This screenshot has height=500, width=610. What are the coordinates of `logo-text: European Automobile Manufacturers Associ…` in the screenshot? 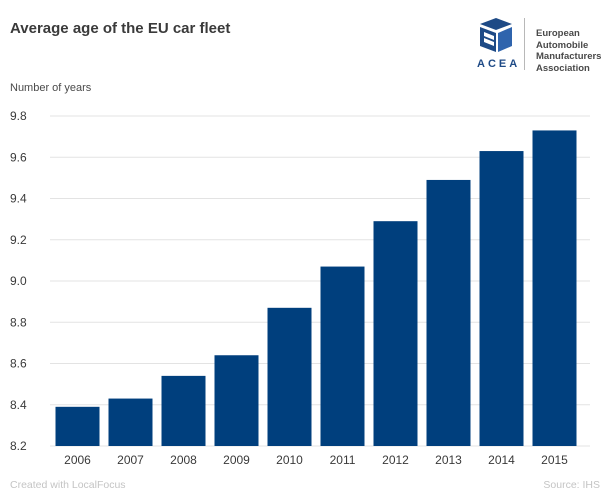 It's located at (568, 51).